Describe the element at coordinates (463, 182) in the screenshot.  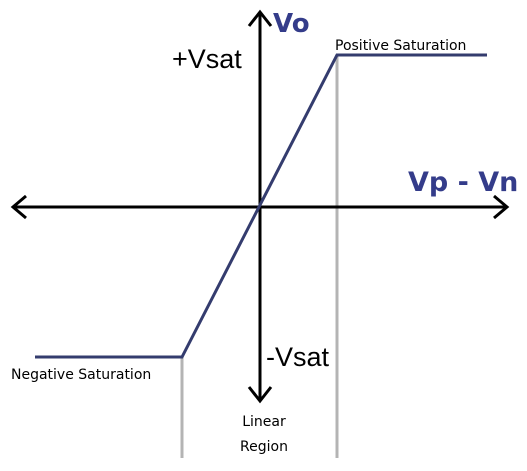
I see `x-axis-title: Vp - Vn` at that location.